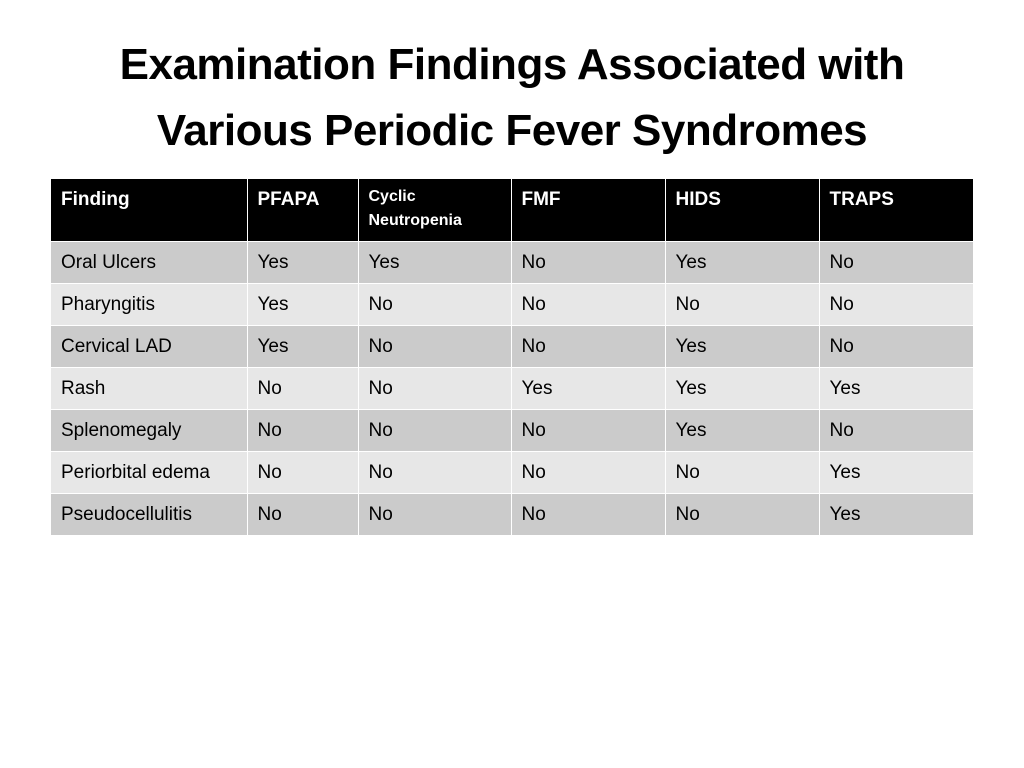 This screenshot has width=1024, height=768. What do you see at coordinates (149, 304) in the screenshot?
I see `finding-cell: Pharyngitis` at bounding box center [149, 304].